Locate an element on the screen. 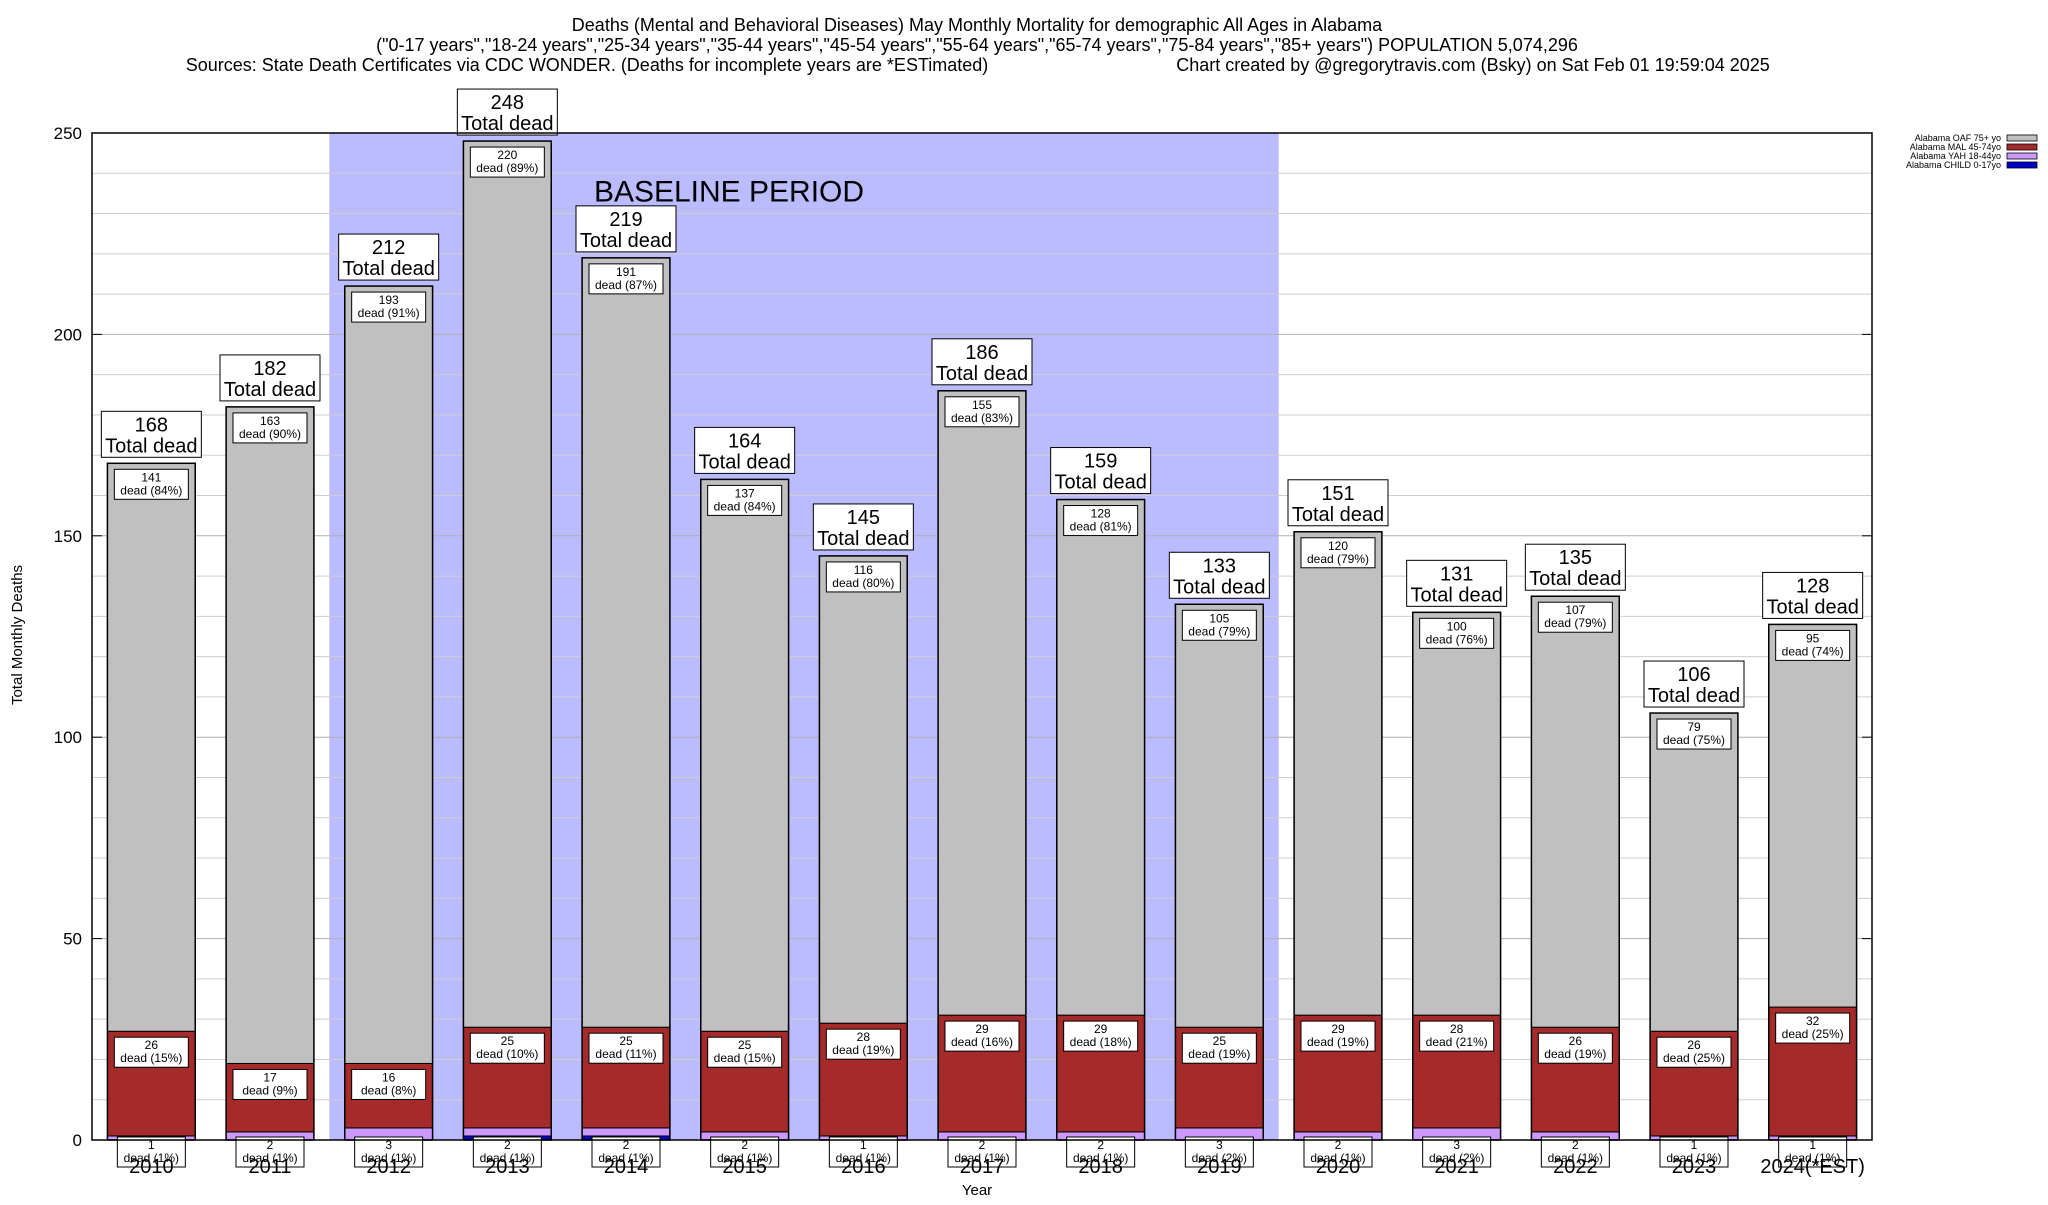 The height and width of the screenshot is (1205, 2048). oaf-label-2023-box is located at coordinates (1694, 734).